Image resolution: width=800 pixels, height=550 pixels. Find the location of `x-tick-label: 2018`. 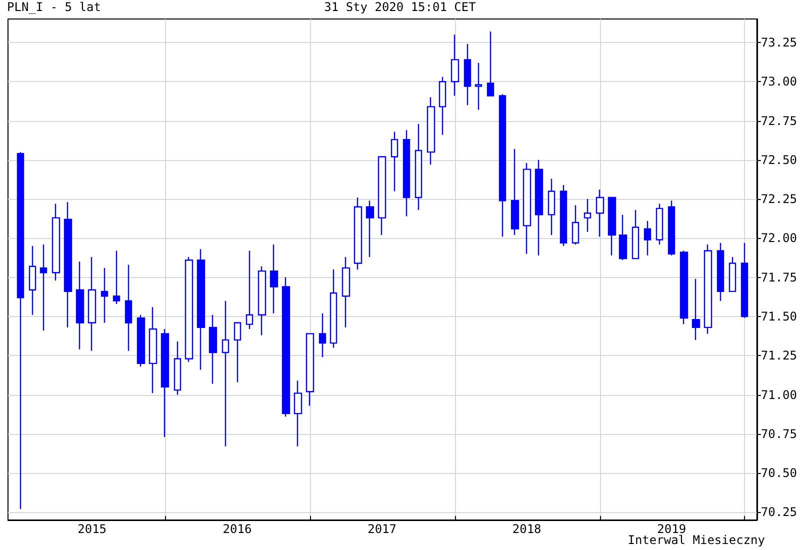

x-tick-label: 2018 is located at coordinates (527, 529).